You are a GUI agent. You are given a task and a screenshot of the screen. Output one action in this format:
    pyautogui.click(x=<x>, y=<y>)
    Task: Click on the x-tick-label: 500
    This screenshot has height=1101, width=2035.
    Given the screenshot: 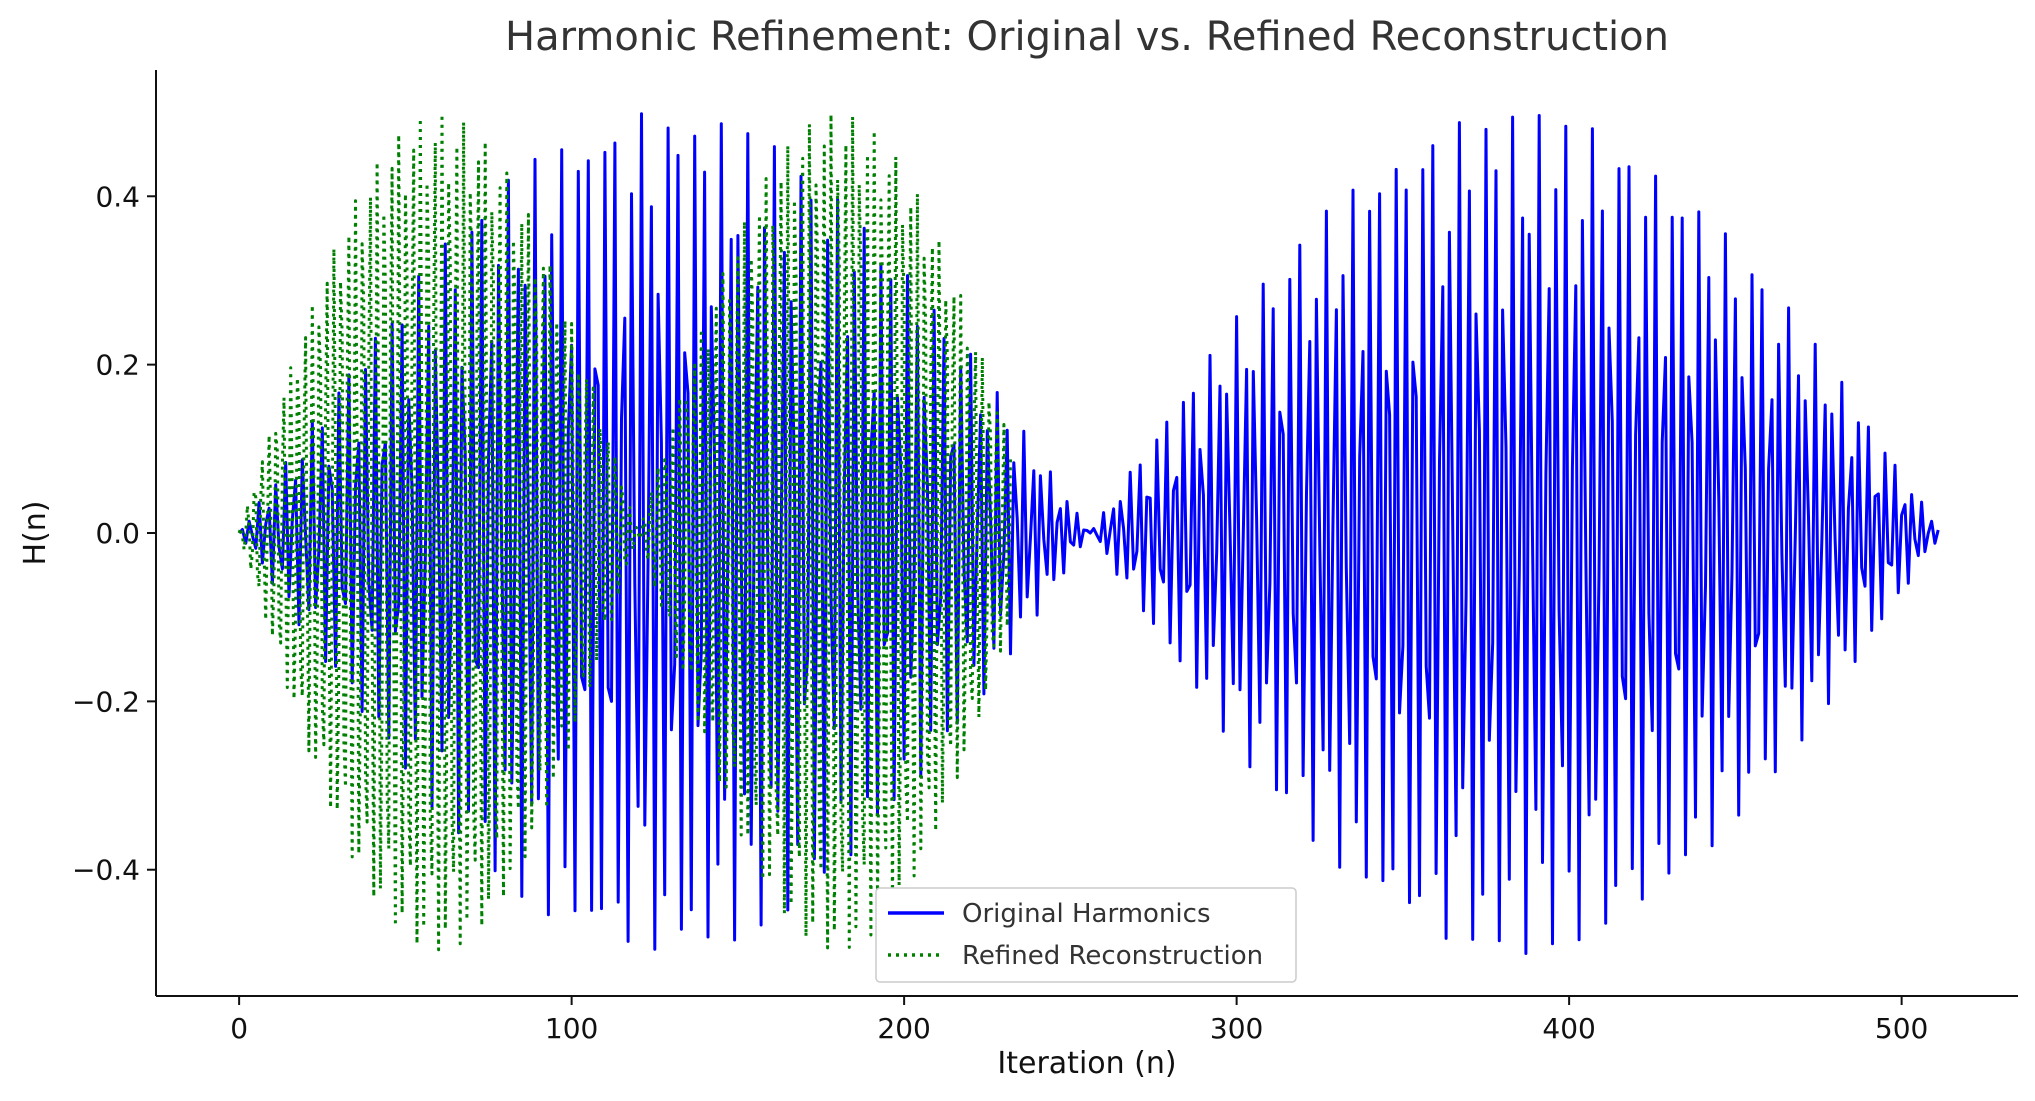 What is the action you would take?
    pyautogui.click(x=1901, y=1028)
    